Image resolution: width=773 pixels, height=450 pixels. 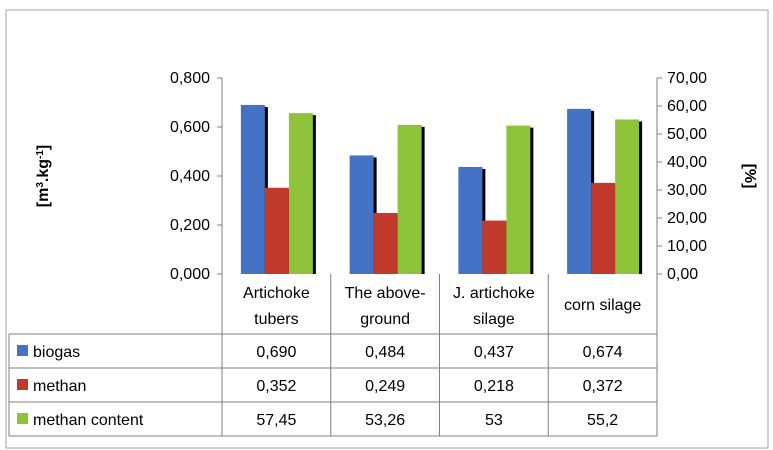 I want to click on right-tick-label: 60,00, so click(x=687, y=106).